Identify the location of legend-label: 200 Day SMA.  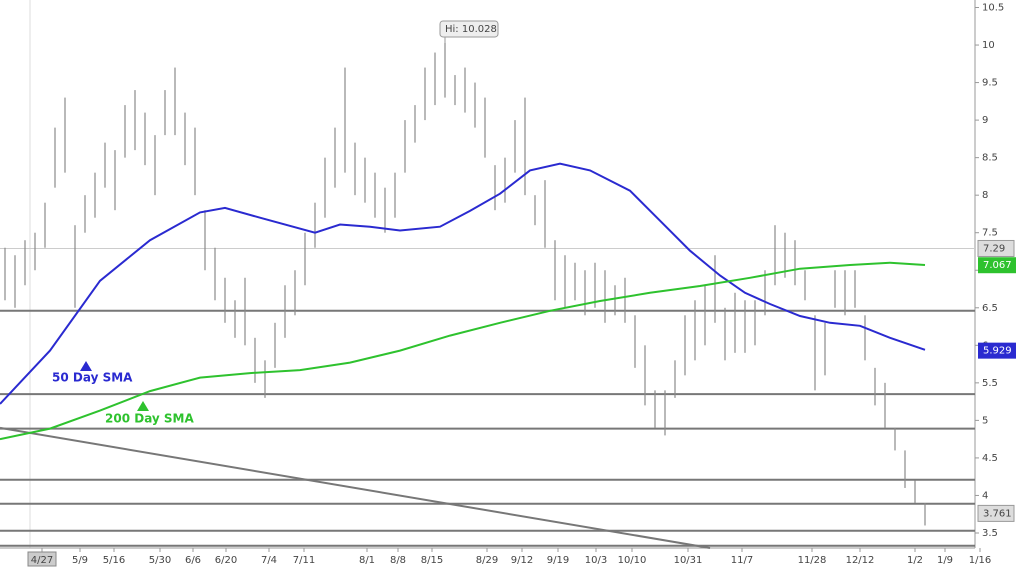
(150, 419).